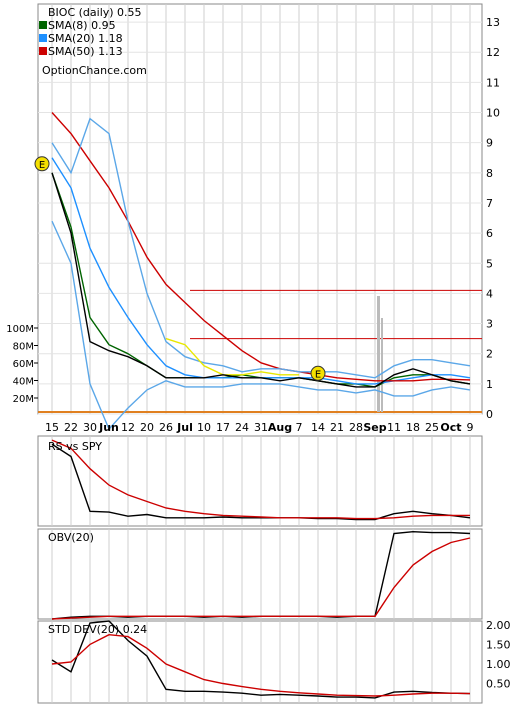 This screenshot has height=706, width=526. What do you see at coordinates (498, 683) in the screenshot?
I see `std-y-tick-label: 0.50` at bounding box center [498, 683].